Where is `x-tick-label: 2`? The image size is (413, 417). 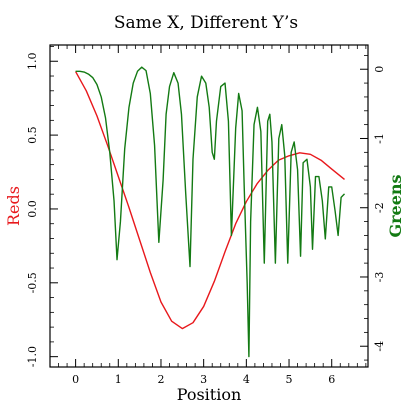 x-tick-label: 2 is located at coordinates (160, 379).